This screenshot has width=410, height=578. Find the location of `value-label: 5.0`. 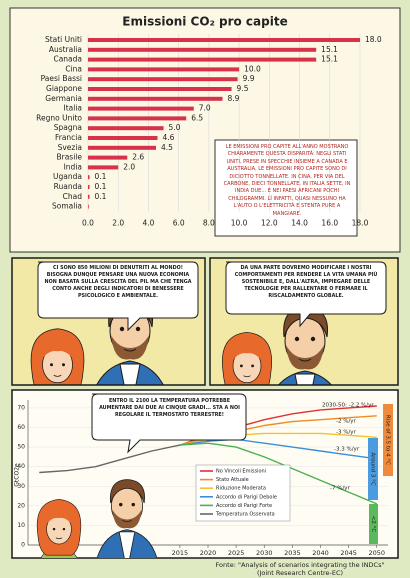

value-label: 5.0 is located at coordinates (175, 127).